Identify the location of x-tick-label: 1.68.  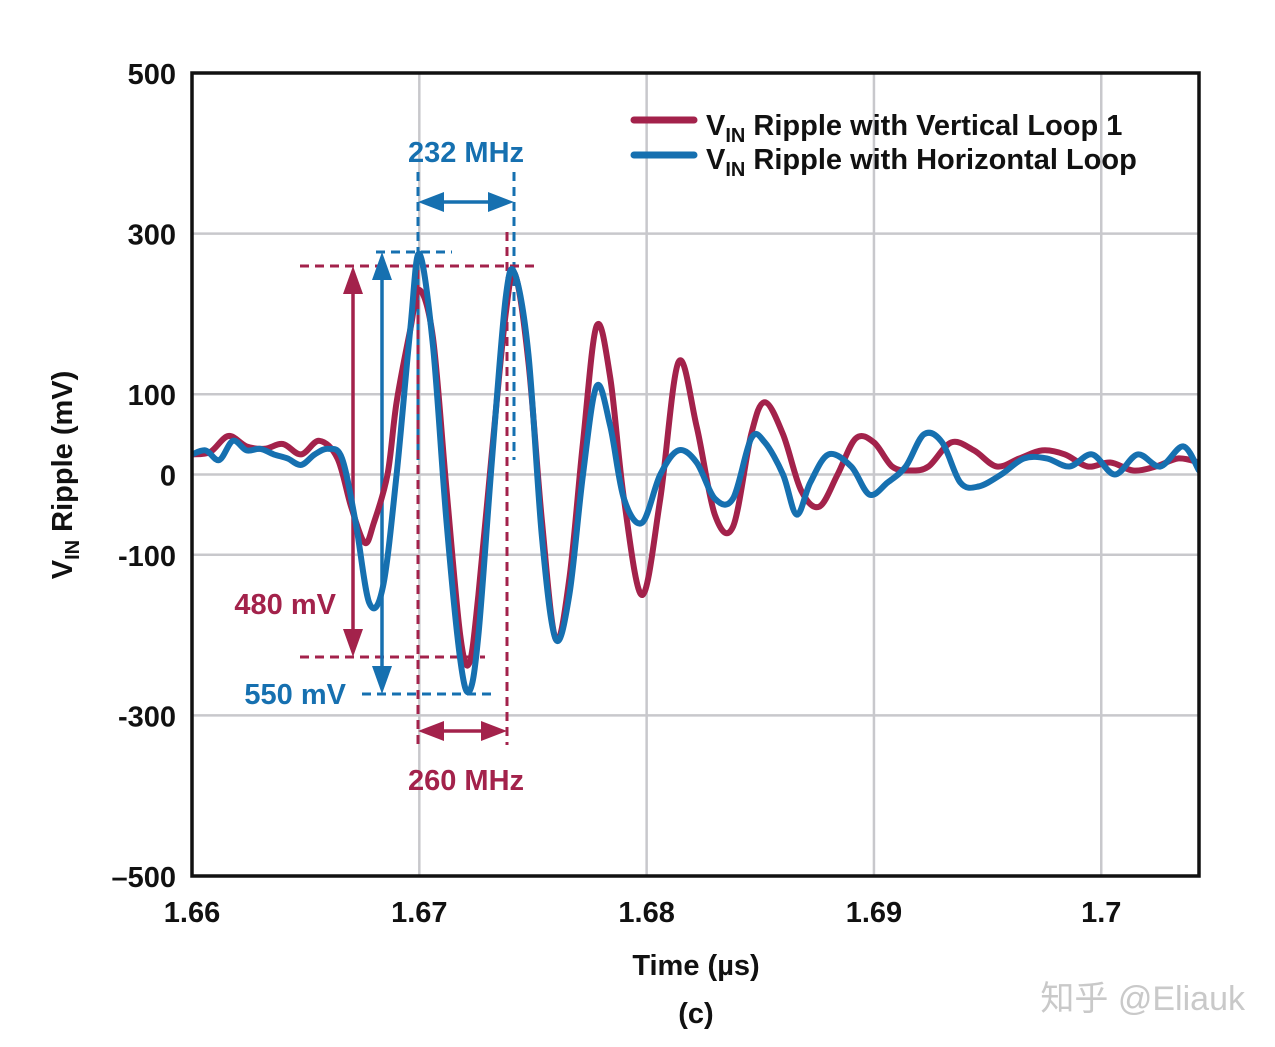
(646, 913).